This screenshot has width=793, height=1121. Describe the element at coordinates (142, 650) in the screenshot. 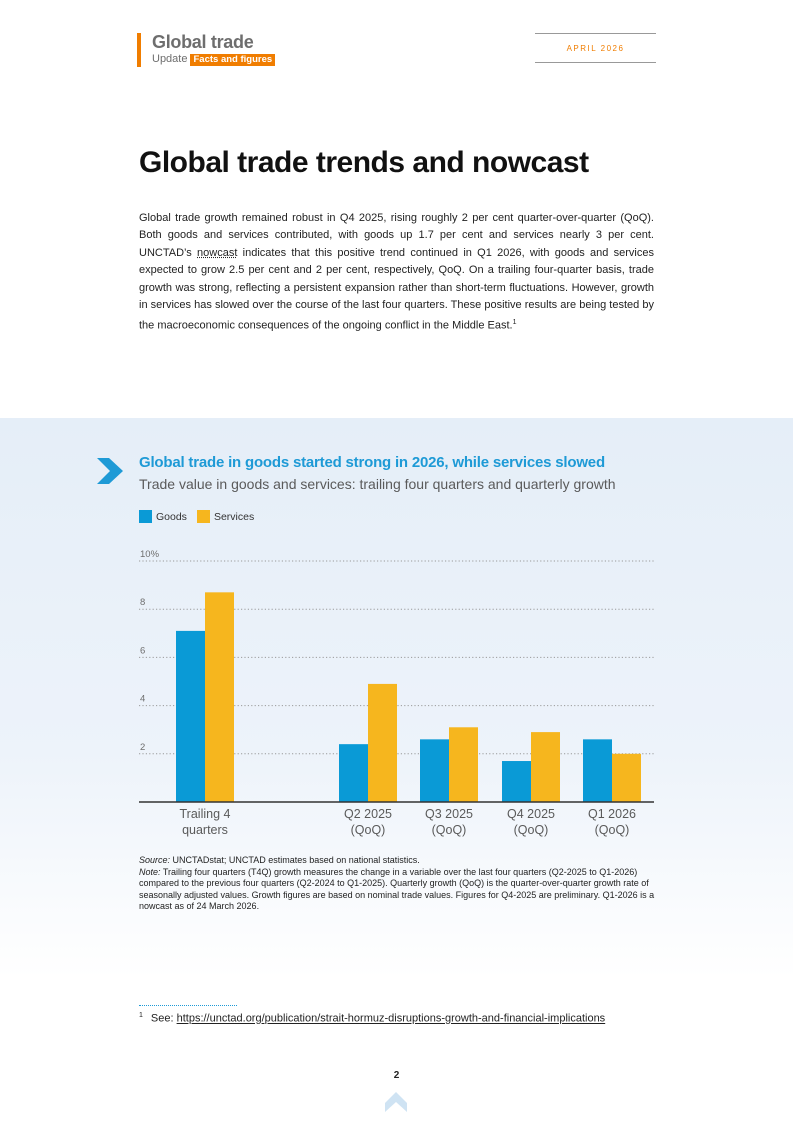

I see `y-tick-label: 6` at that location.